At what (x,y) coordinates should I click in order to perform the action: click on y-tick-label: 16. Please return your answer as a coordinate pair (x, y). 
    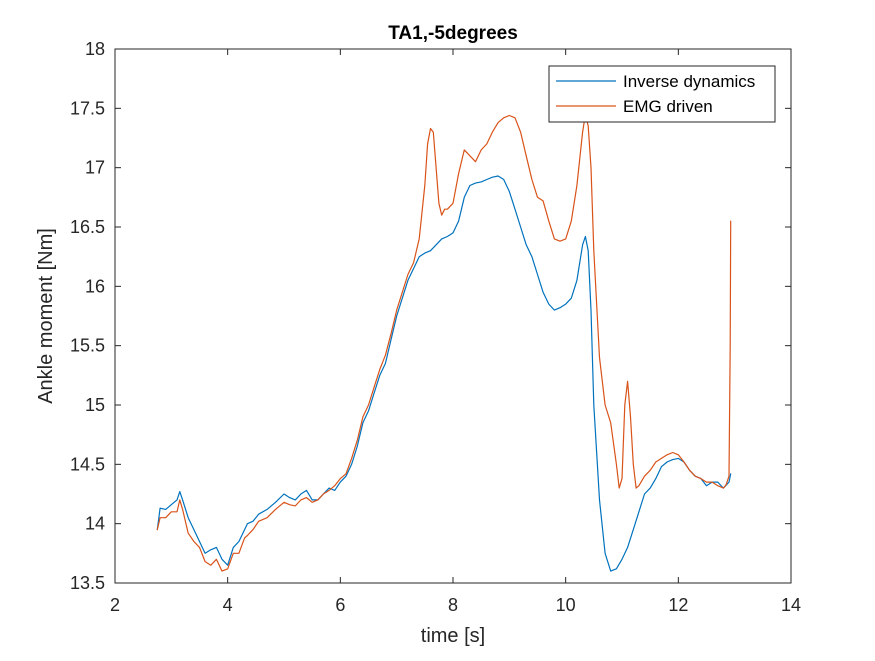
    Looking at the image, I should click on (95, 286).